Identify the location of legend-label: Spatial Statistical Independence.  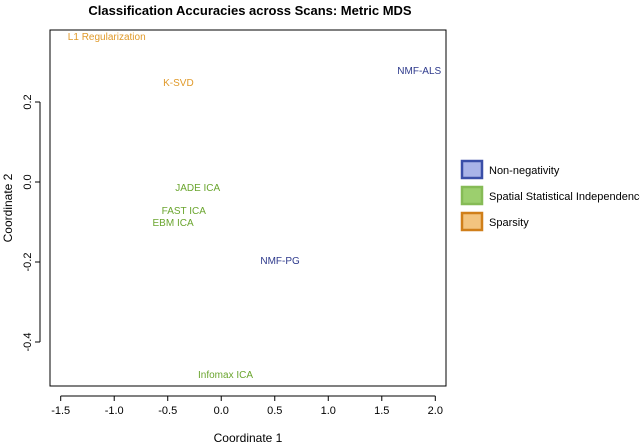
(564, 197).